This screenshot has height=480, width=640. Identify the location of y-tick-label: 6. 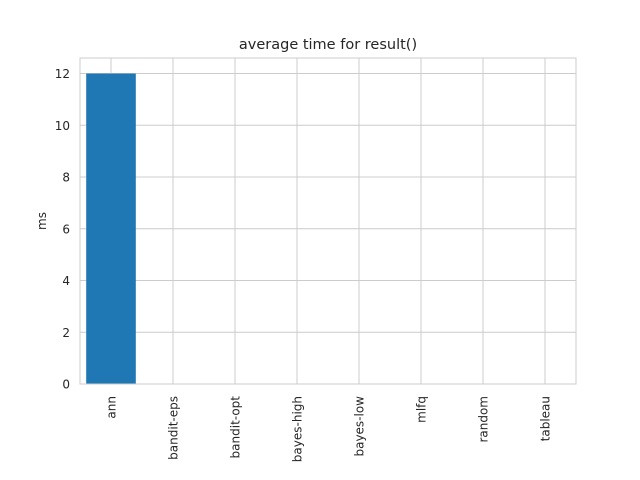
(66, 229).